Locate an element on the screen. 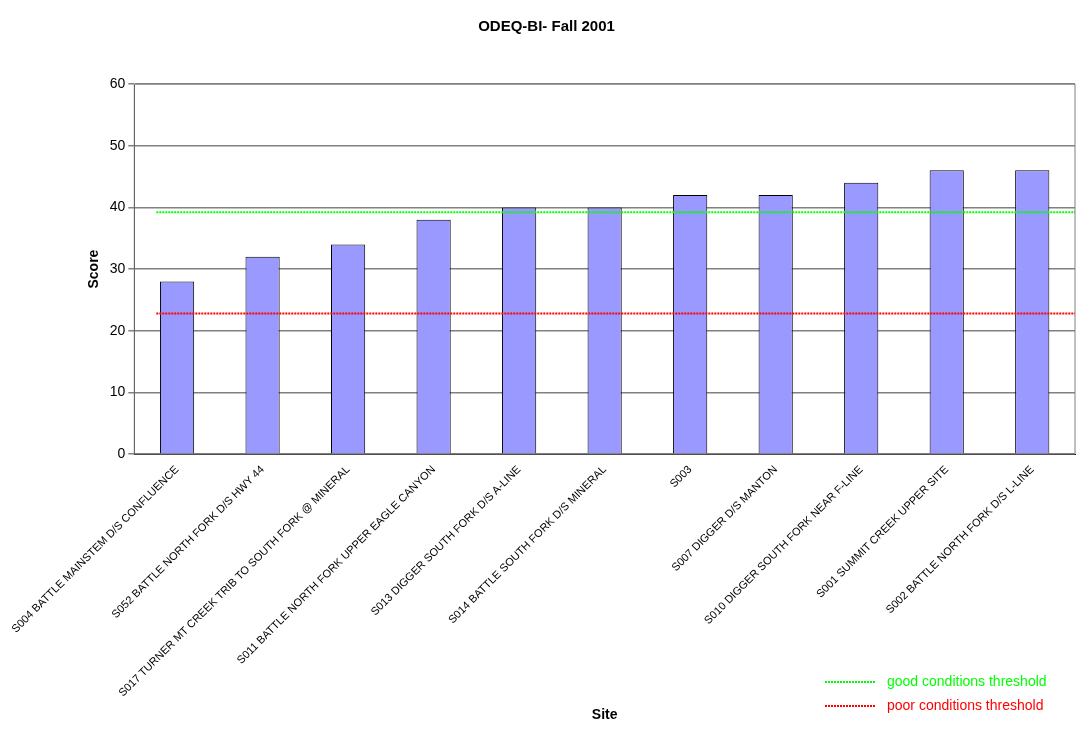 Image resolution: width=1088 pixels, height=736 pixels. y-tick-label: 10 is located at coordinates (117, 391).